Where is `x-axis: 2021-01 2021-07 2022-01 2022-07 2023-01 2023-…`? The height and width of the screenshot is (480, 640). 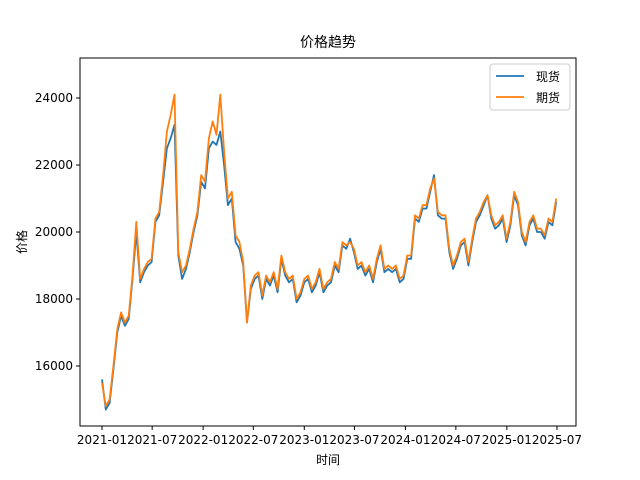 x-axis: 2021-01 2021-07 2022-01 2022-07 2023-01 2023-… is located at coordinates (329, 436).